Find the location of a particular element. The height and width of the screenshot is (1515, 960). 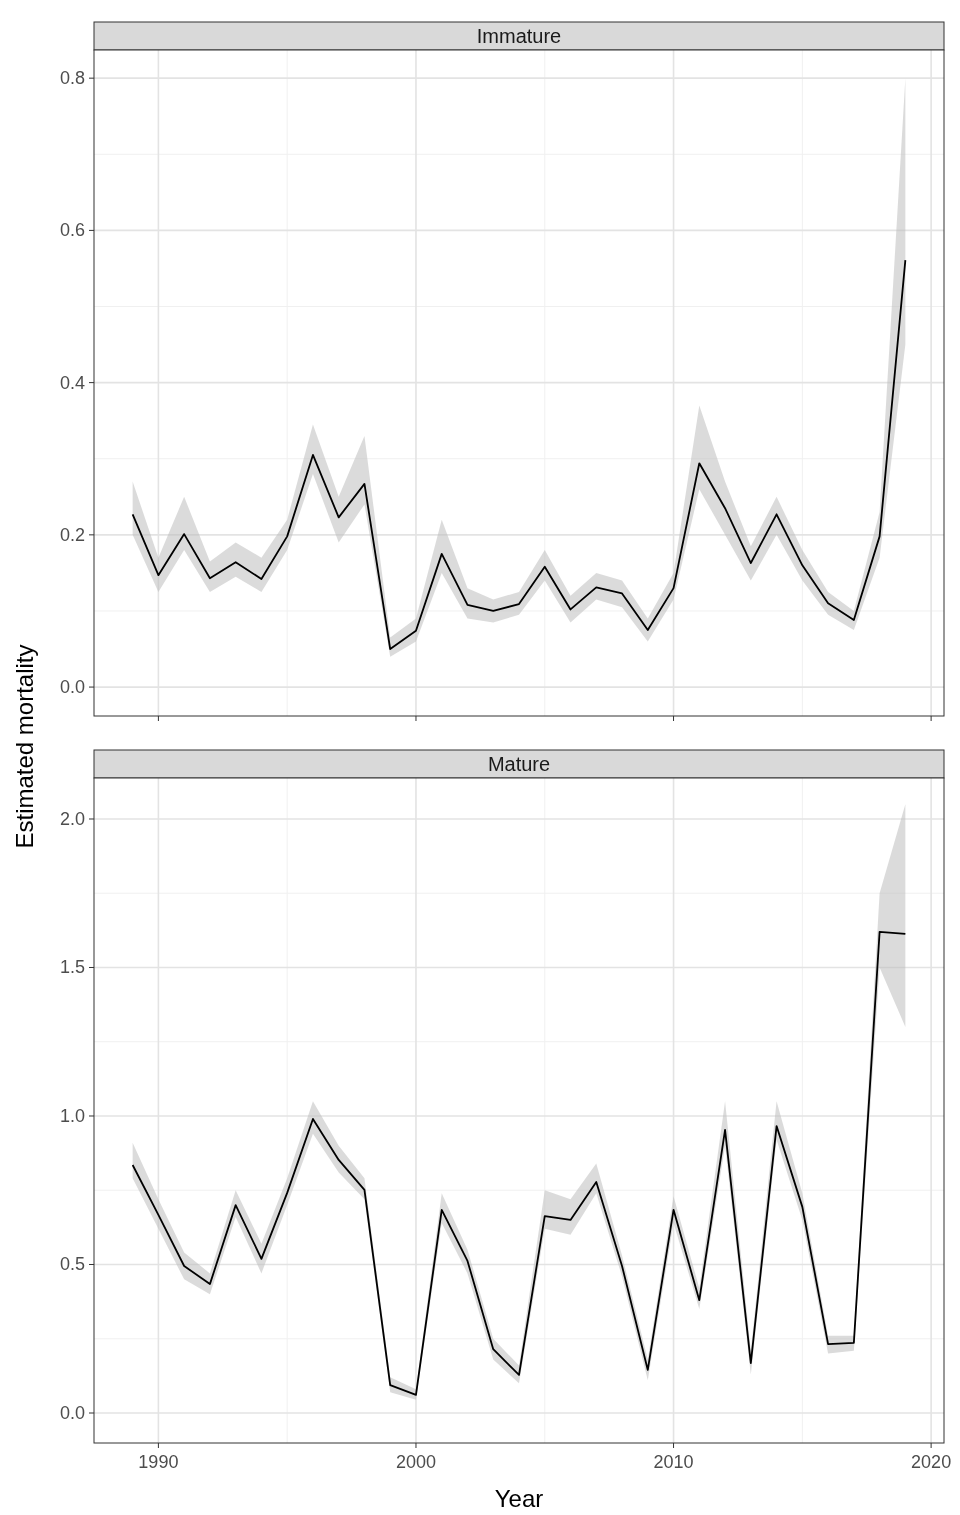

y-tick-label: 0.6 is located at coordinates (72, 230).